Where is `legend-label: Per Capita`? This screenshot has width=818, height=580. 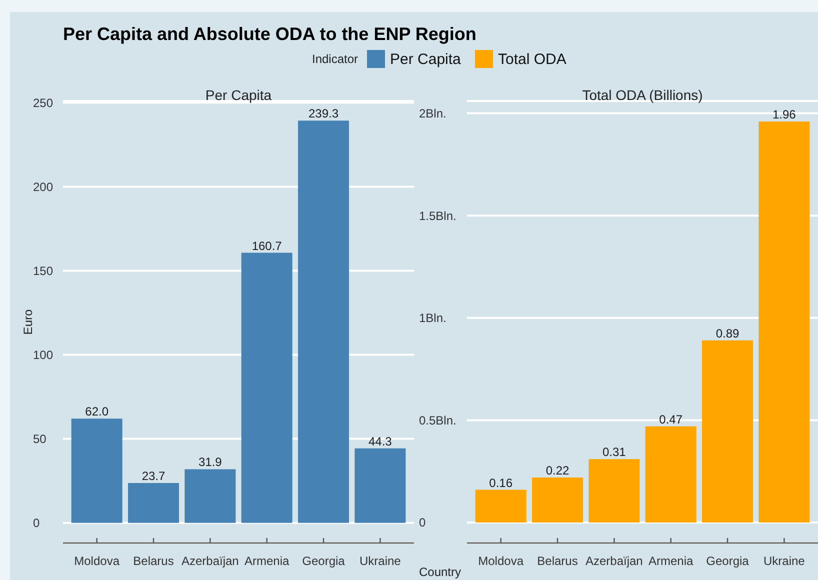
legend-label: Per Capita is located at coordinates (425, 59).